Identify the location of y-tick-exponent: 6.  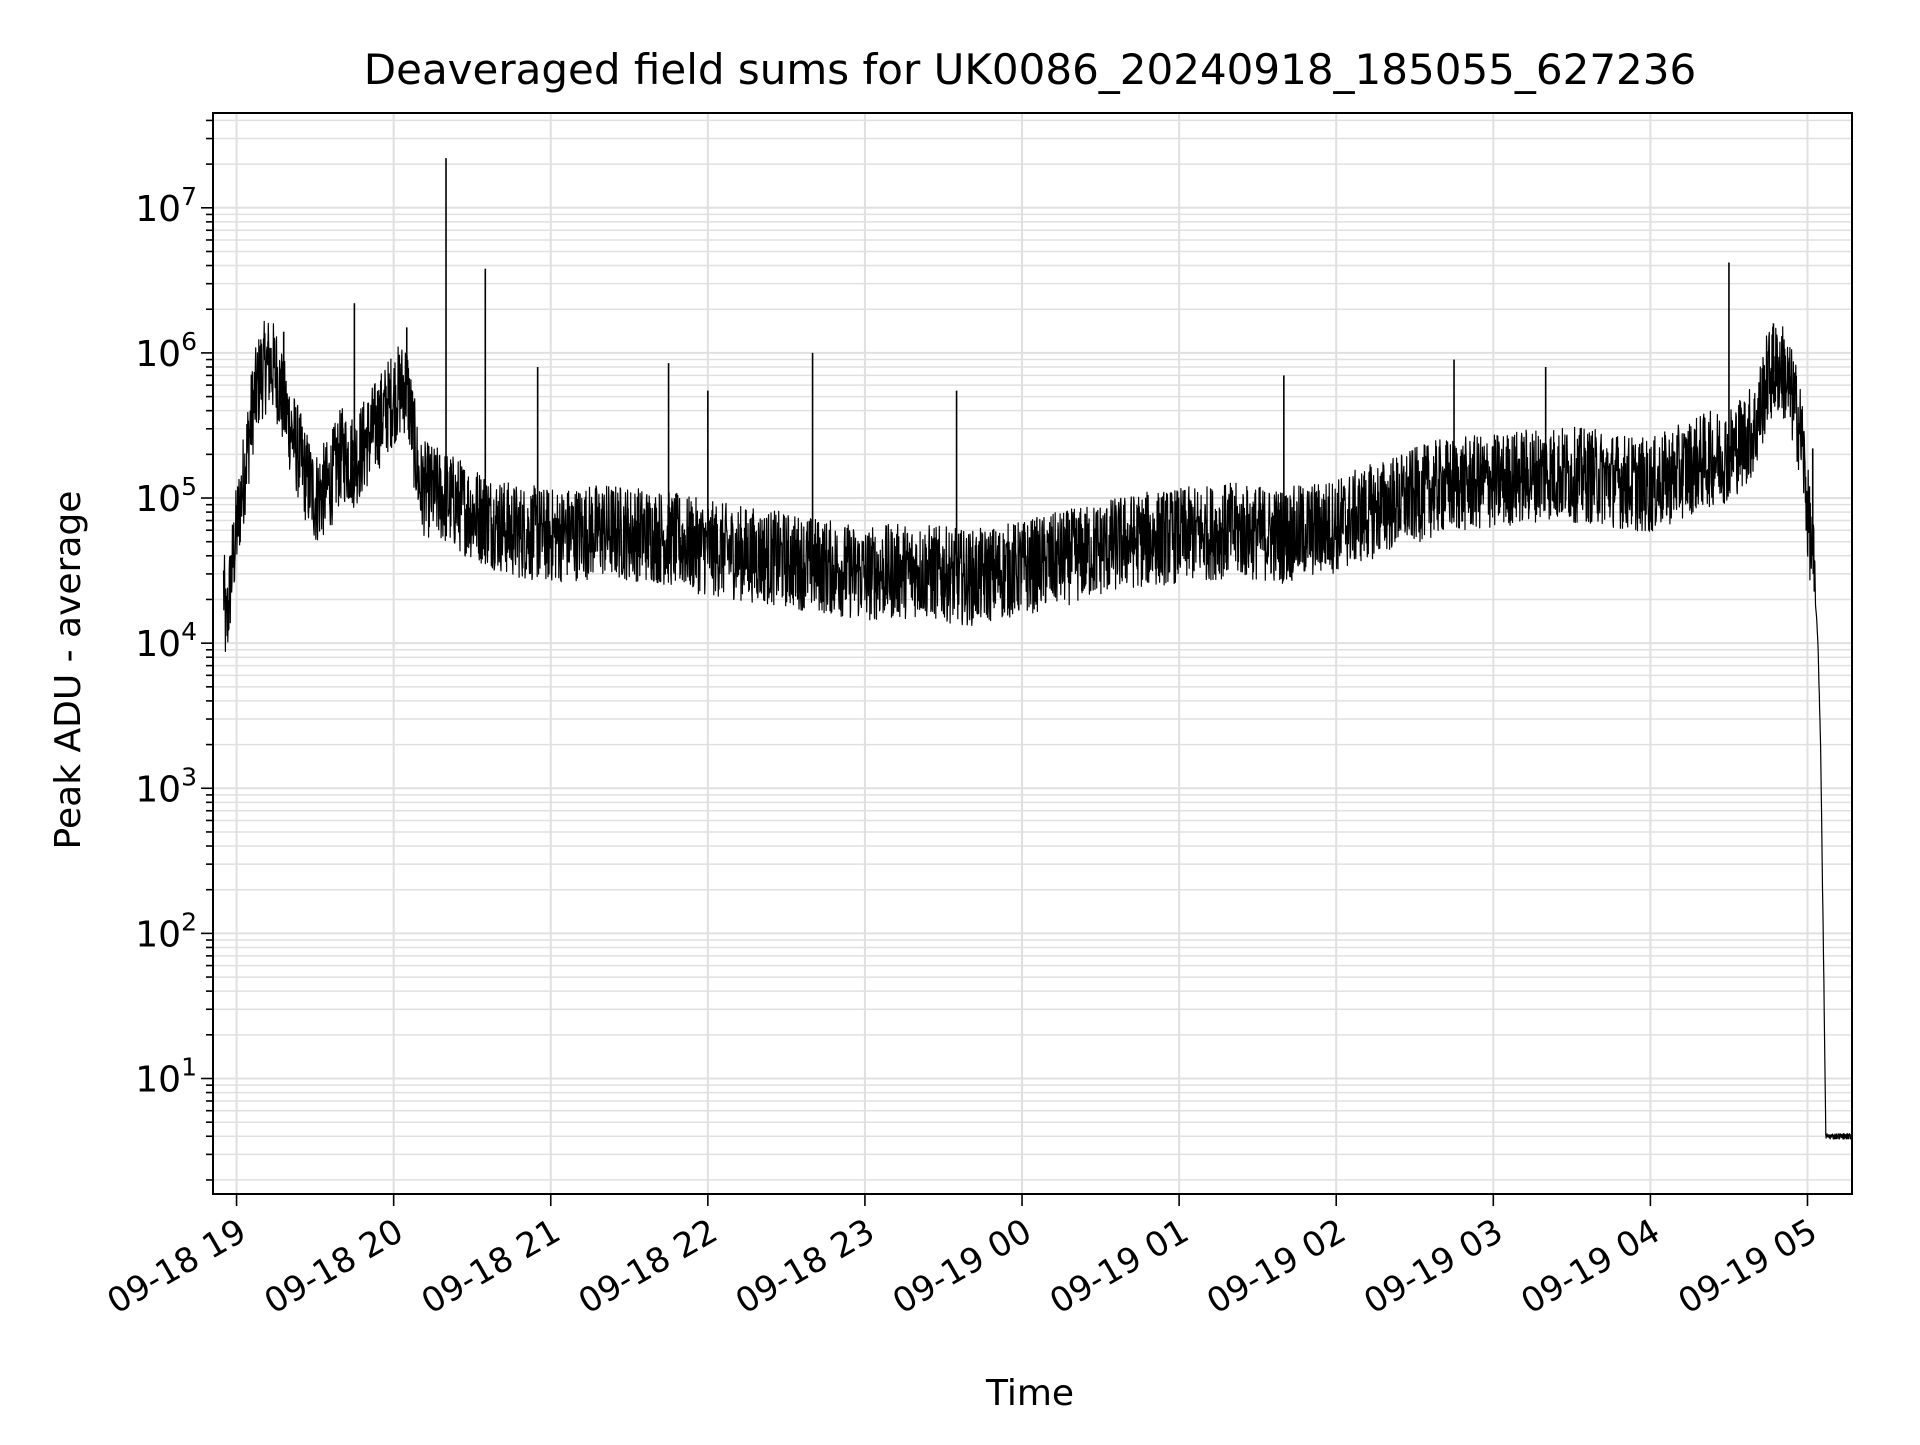
(189, 341).